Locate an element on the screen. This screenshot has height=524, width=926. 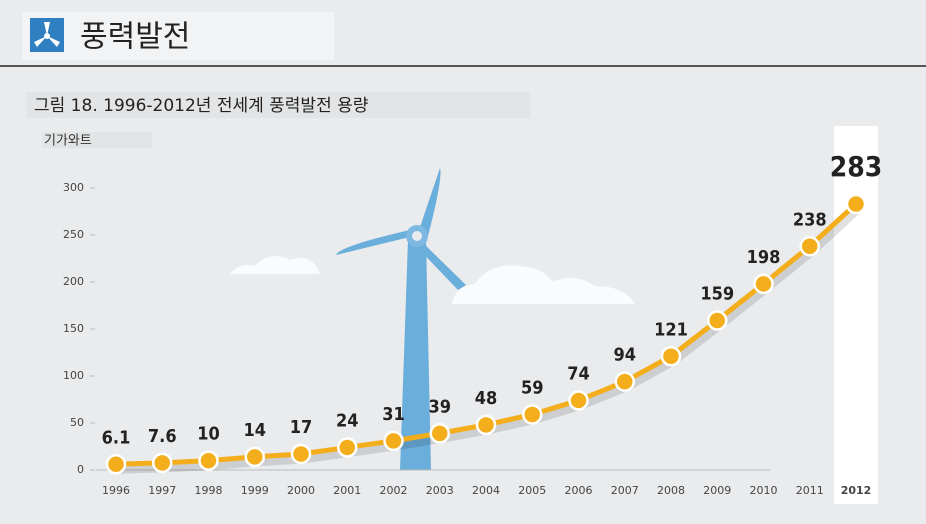
data-label: 6.1 is located at coordinates (116, 437).